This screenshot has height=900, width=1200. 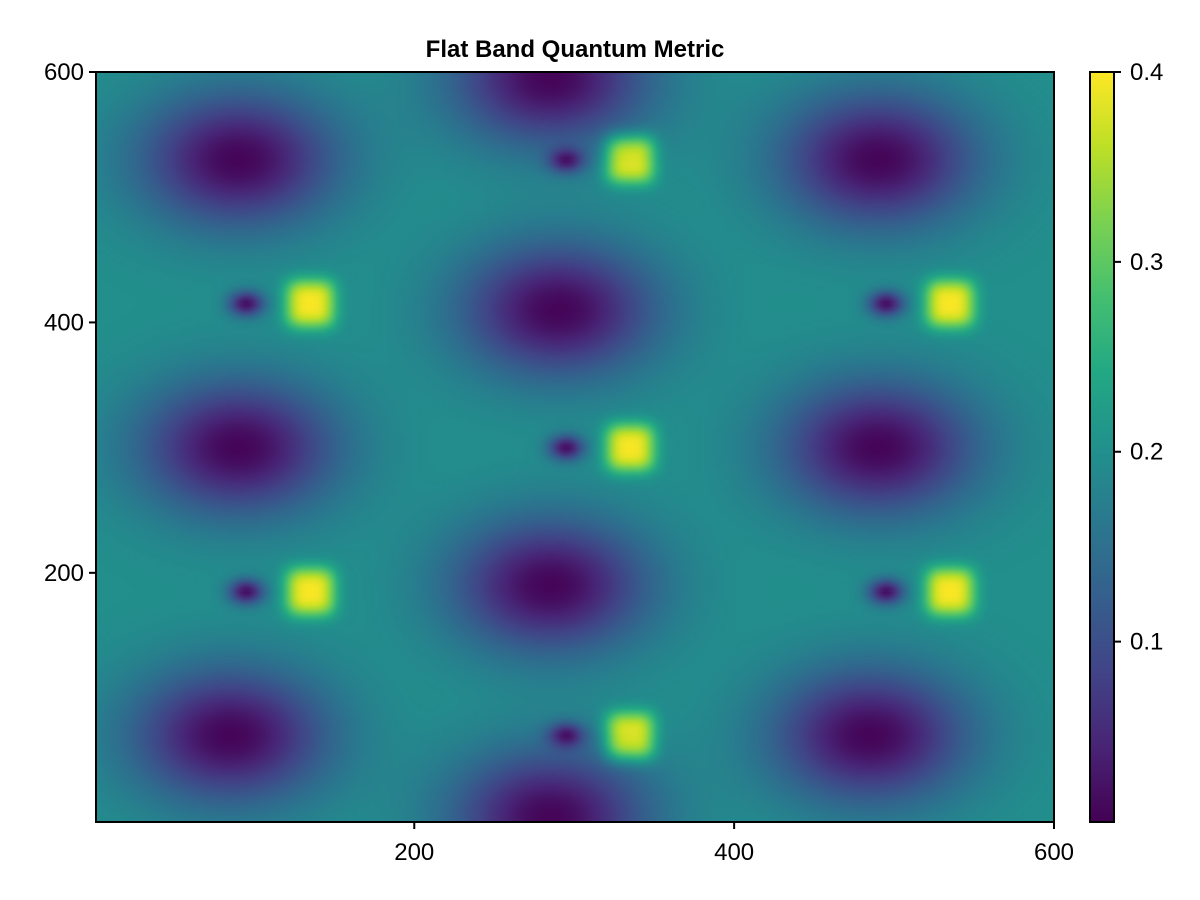 What do you see at coordinates (1146, 72) in the screenshot?
I see `colorbar-tick-label: 0.4` at bounding box center [1146, 72].